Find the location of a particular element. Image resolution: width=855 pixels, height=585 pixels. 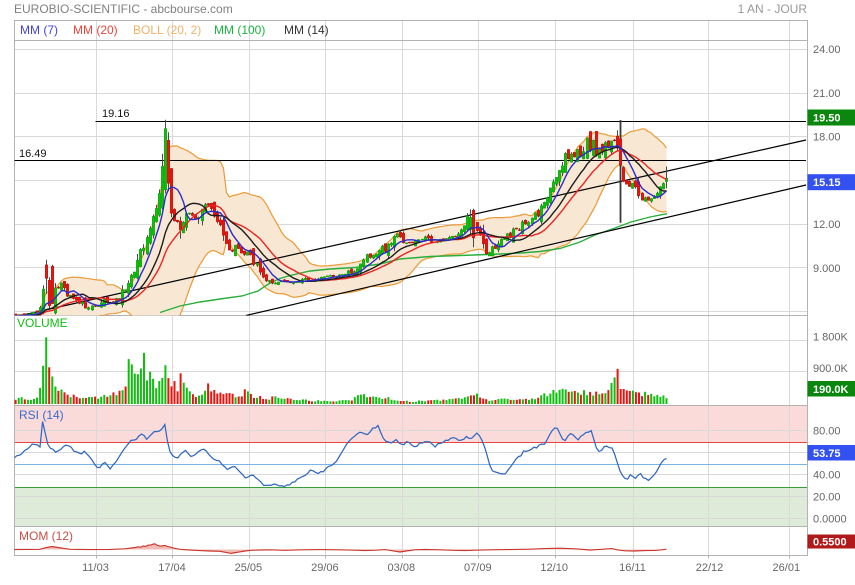

svg-text: 15.15 is located at coordinates (827, 183).